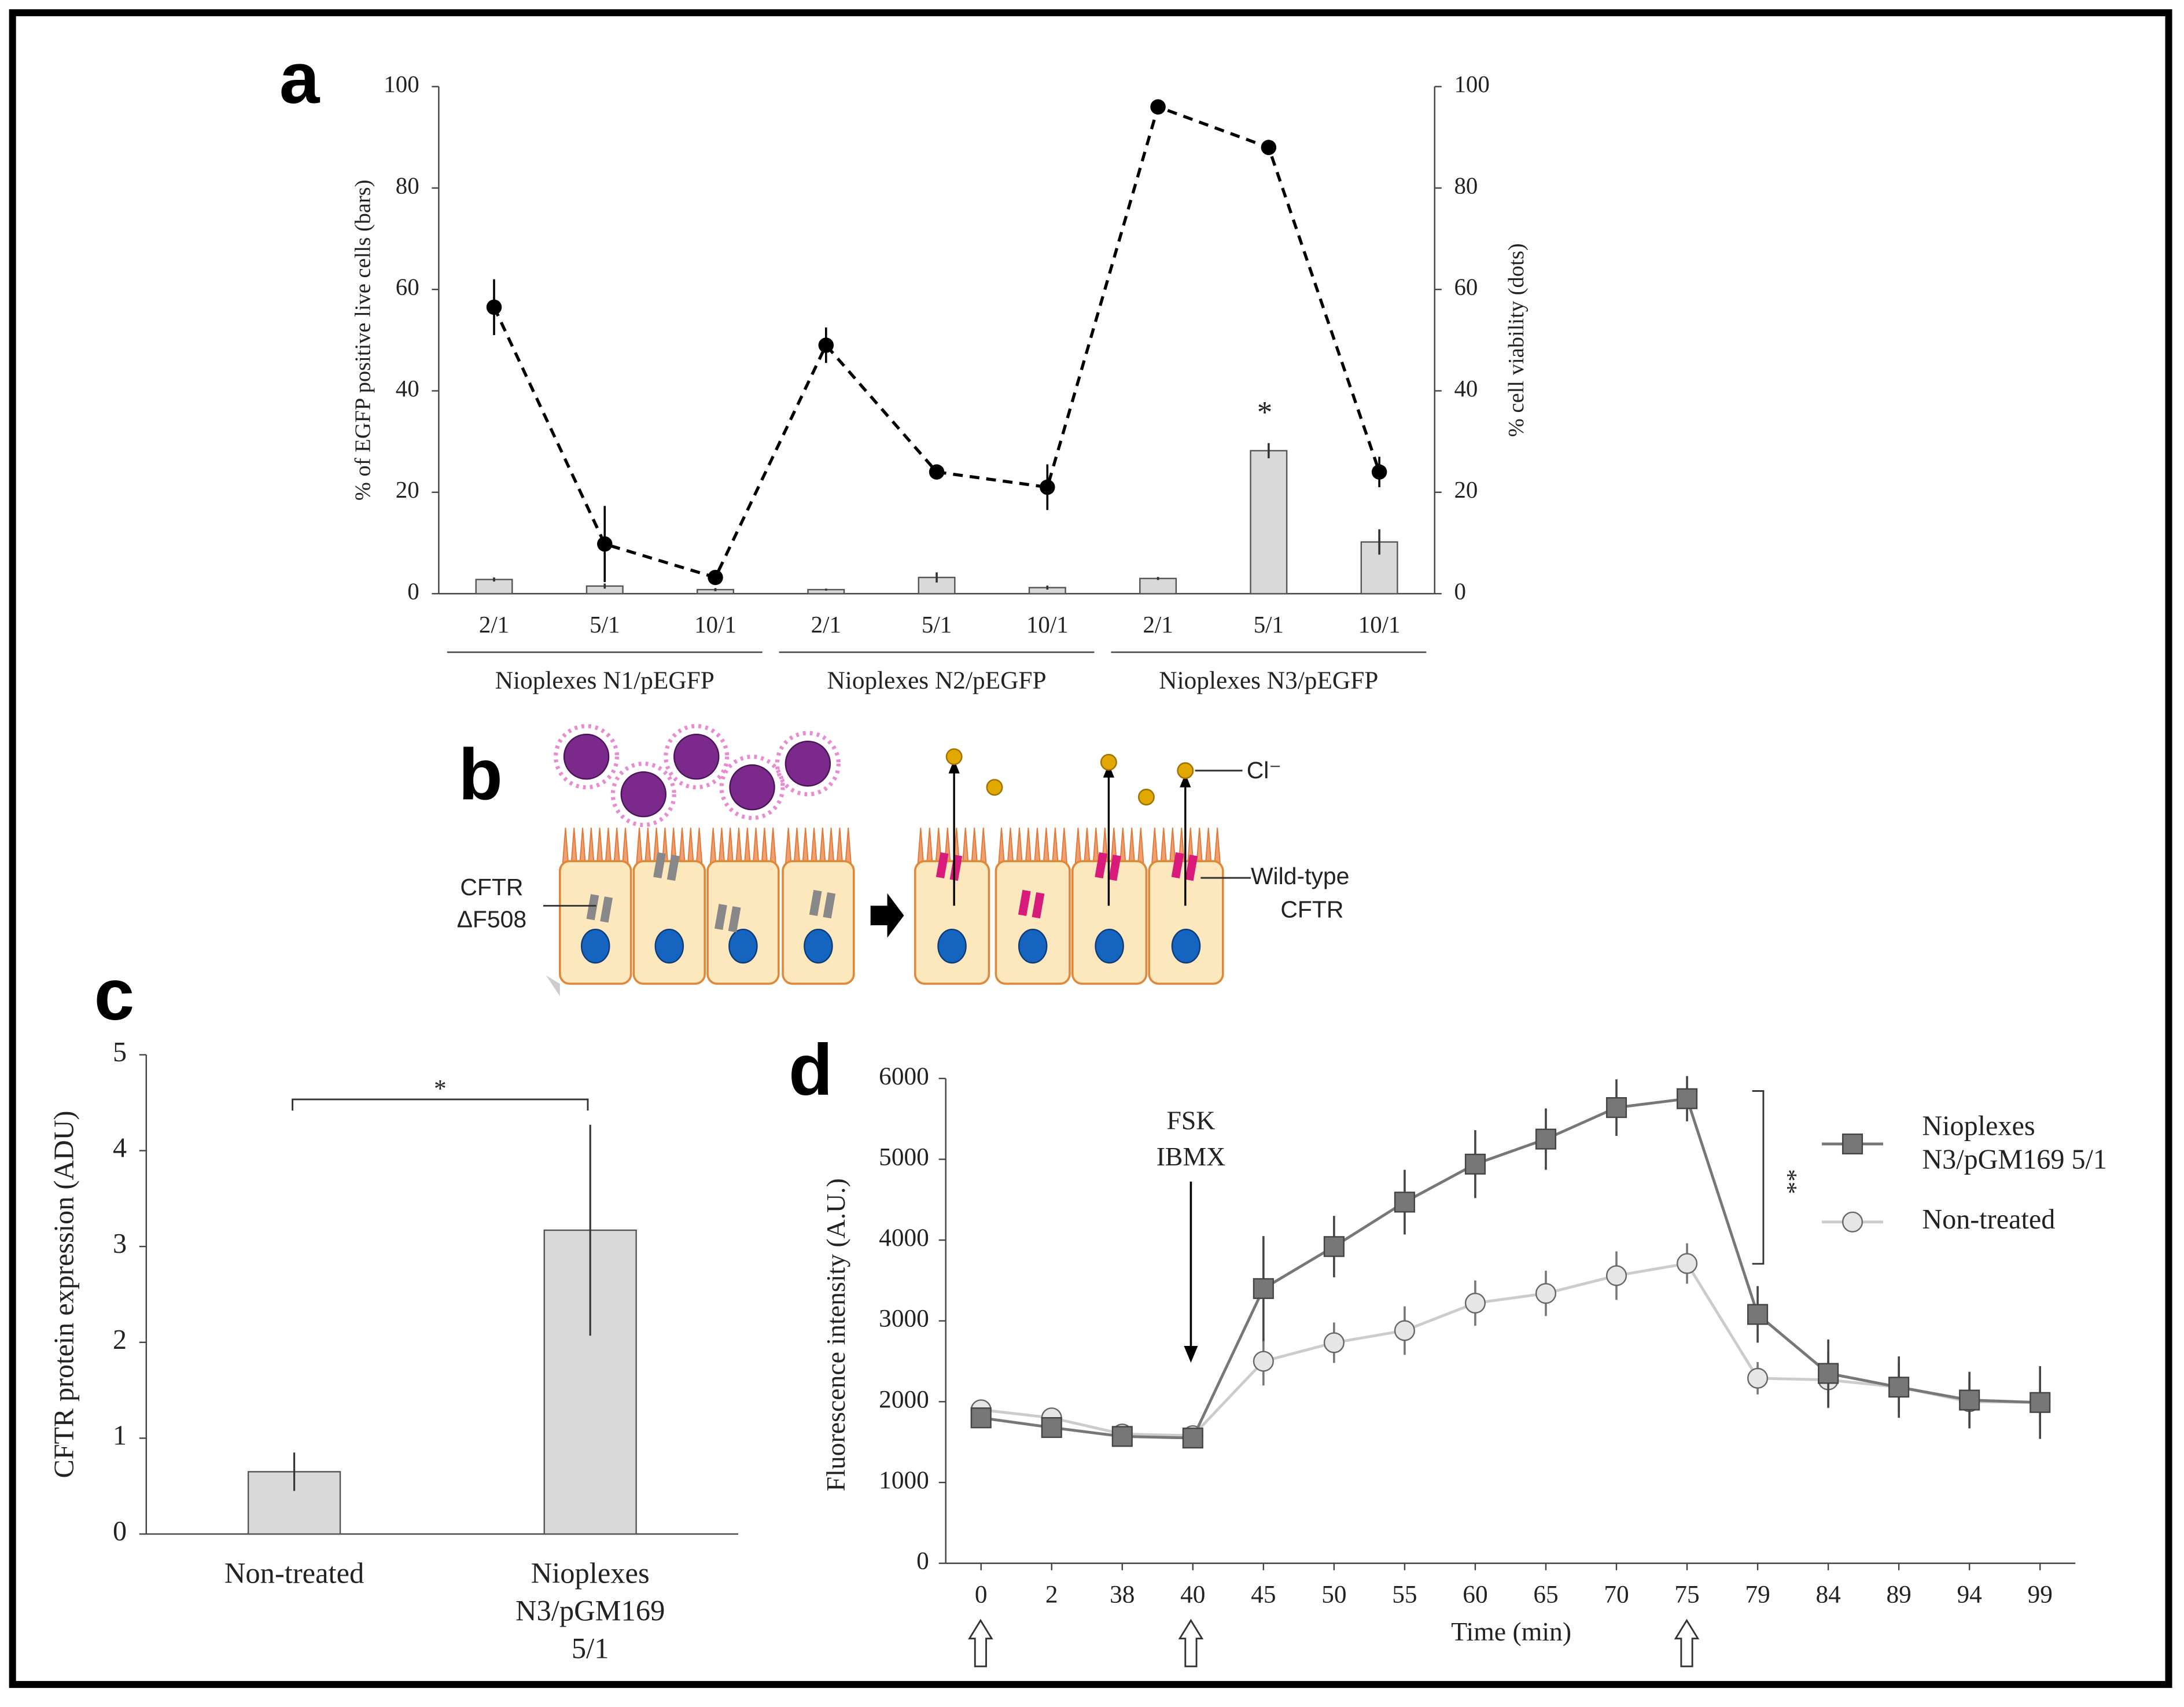 This screenshot has width=2184, height=1707. I want to click on cells, so click(885, 860).